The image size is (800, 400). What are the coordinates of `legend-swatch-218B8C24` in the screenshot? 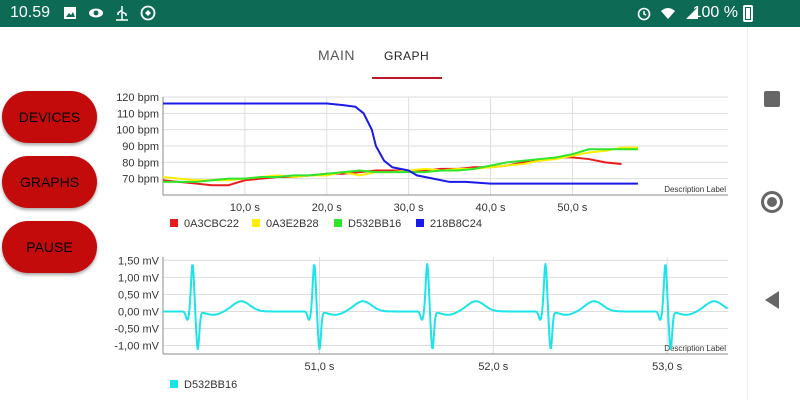 It's located at (420, 223).